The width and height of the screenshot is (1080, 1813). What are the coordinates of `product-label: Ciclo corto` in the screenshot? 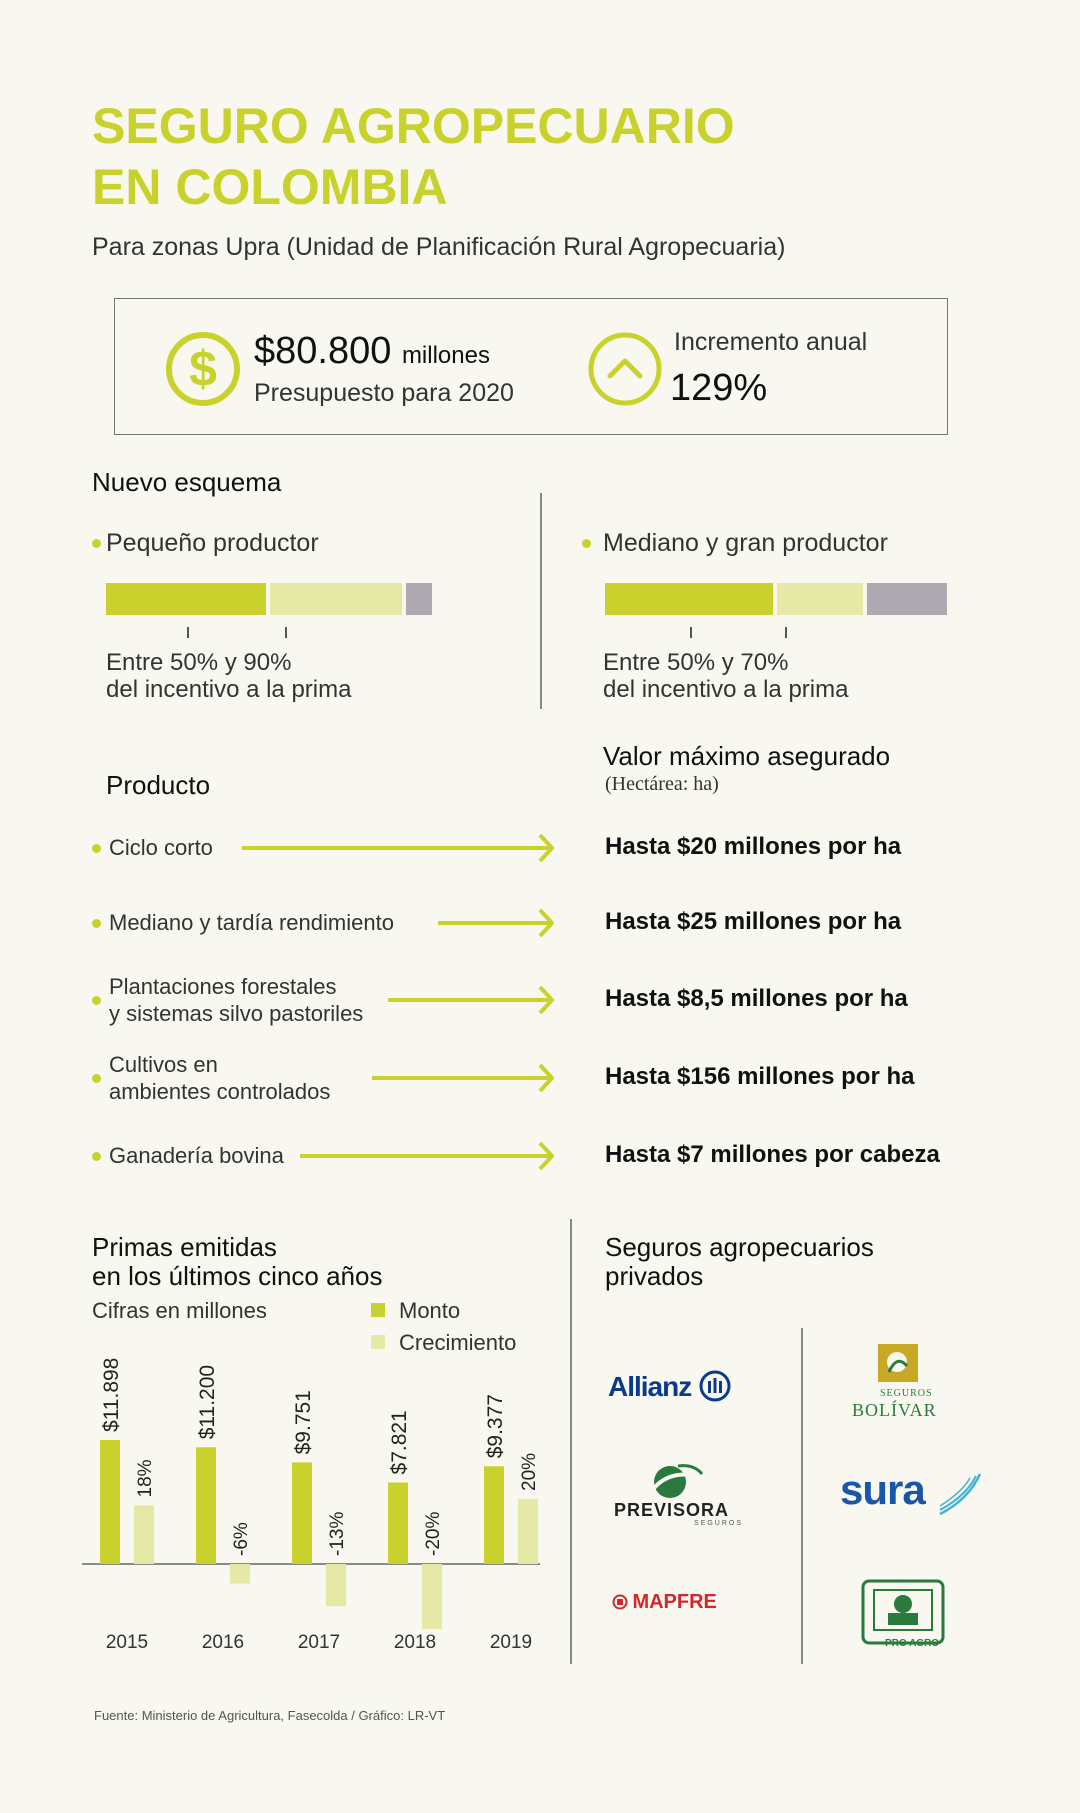 It's located at (161, 847).